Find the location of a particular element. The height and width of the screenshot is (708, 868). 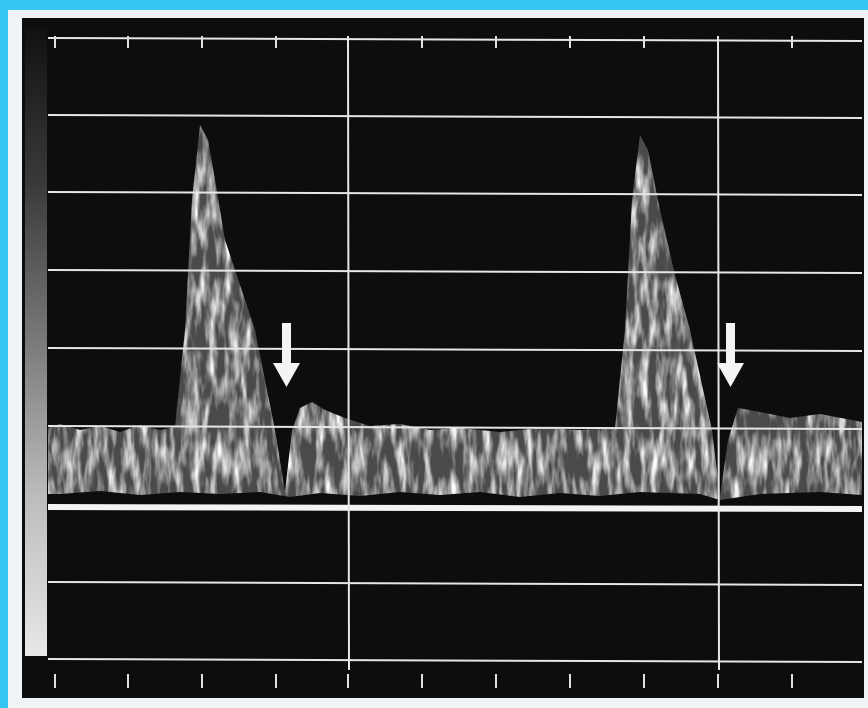

gray-scale-bar is located at coordinates (36, 342).